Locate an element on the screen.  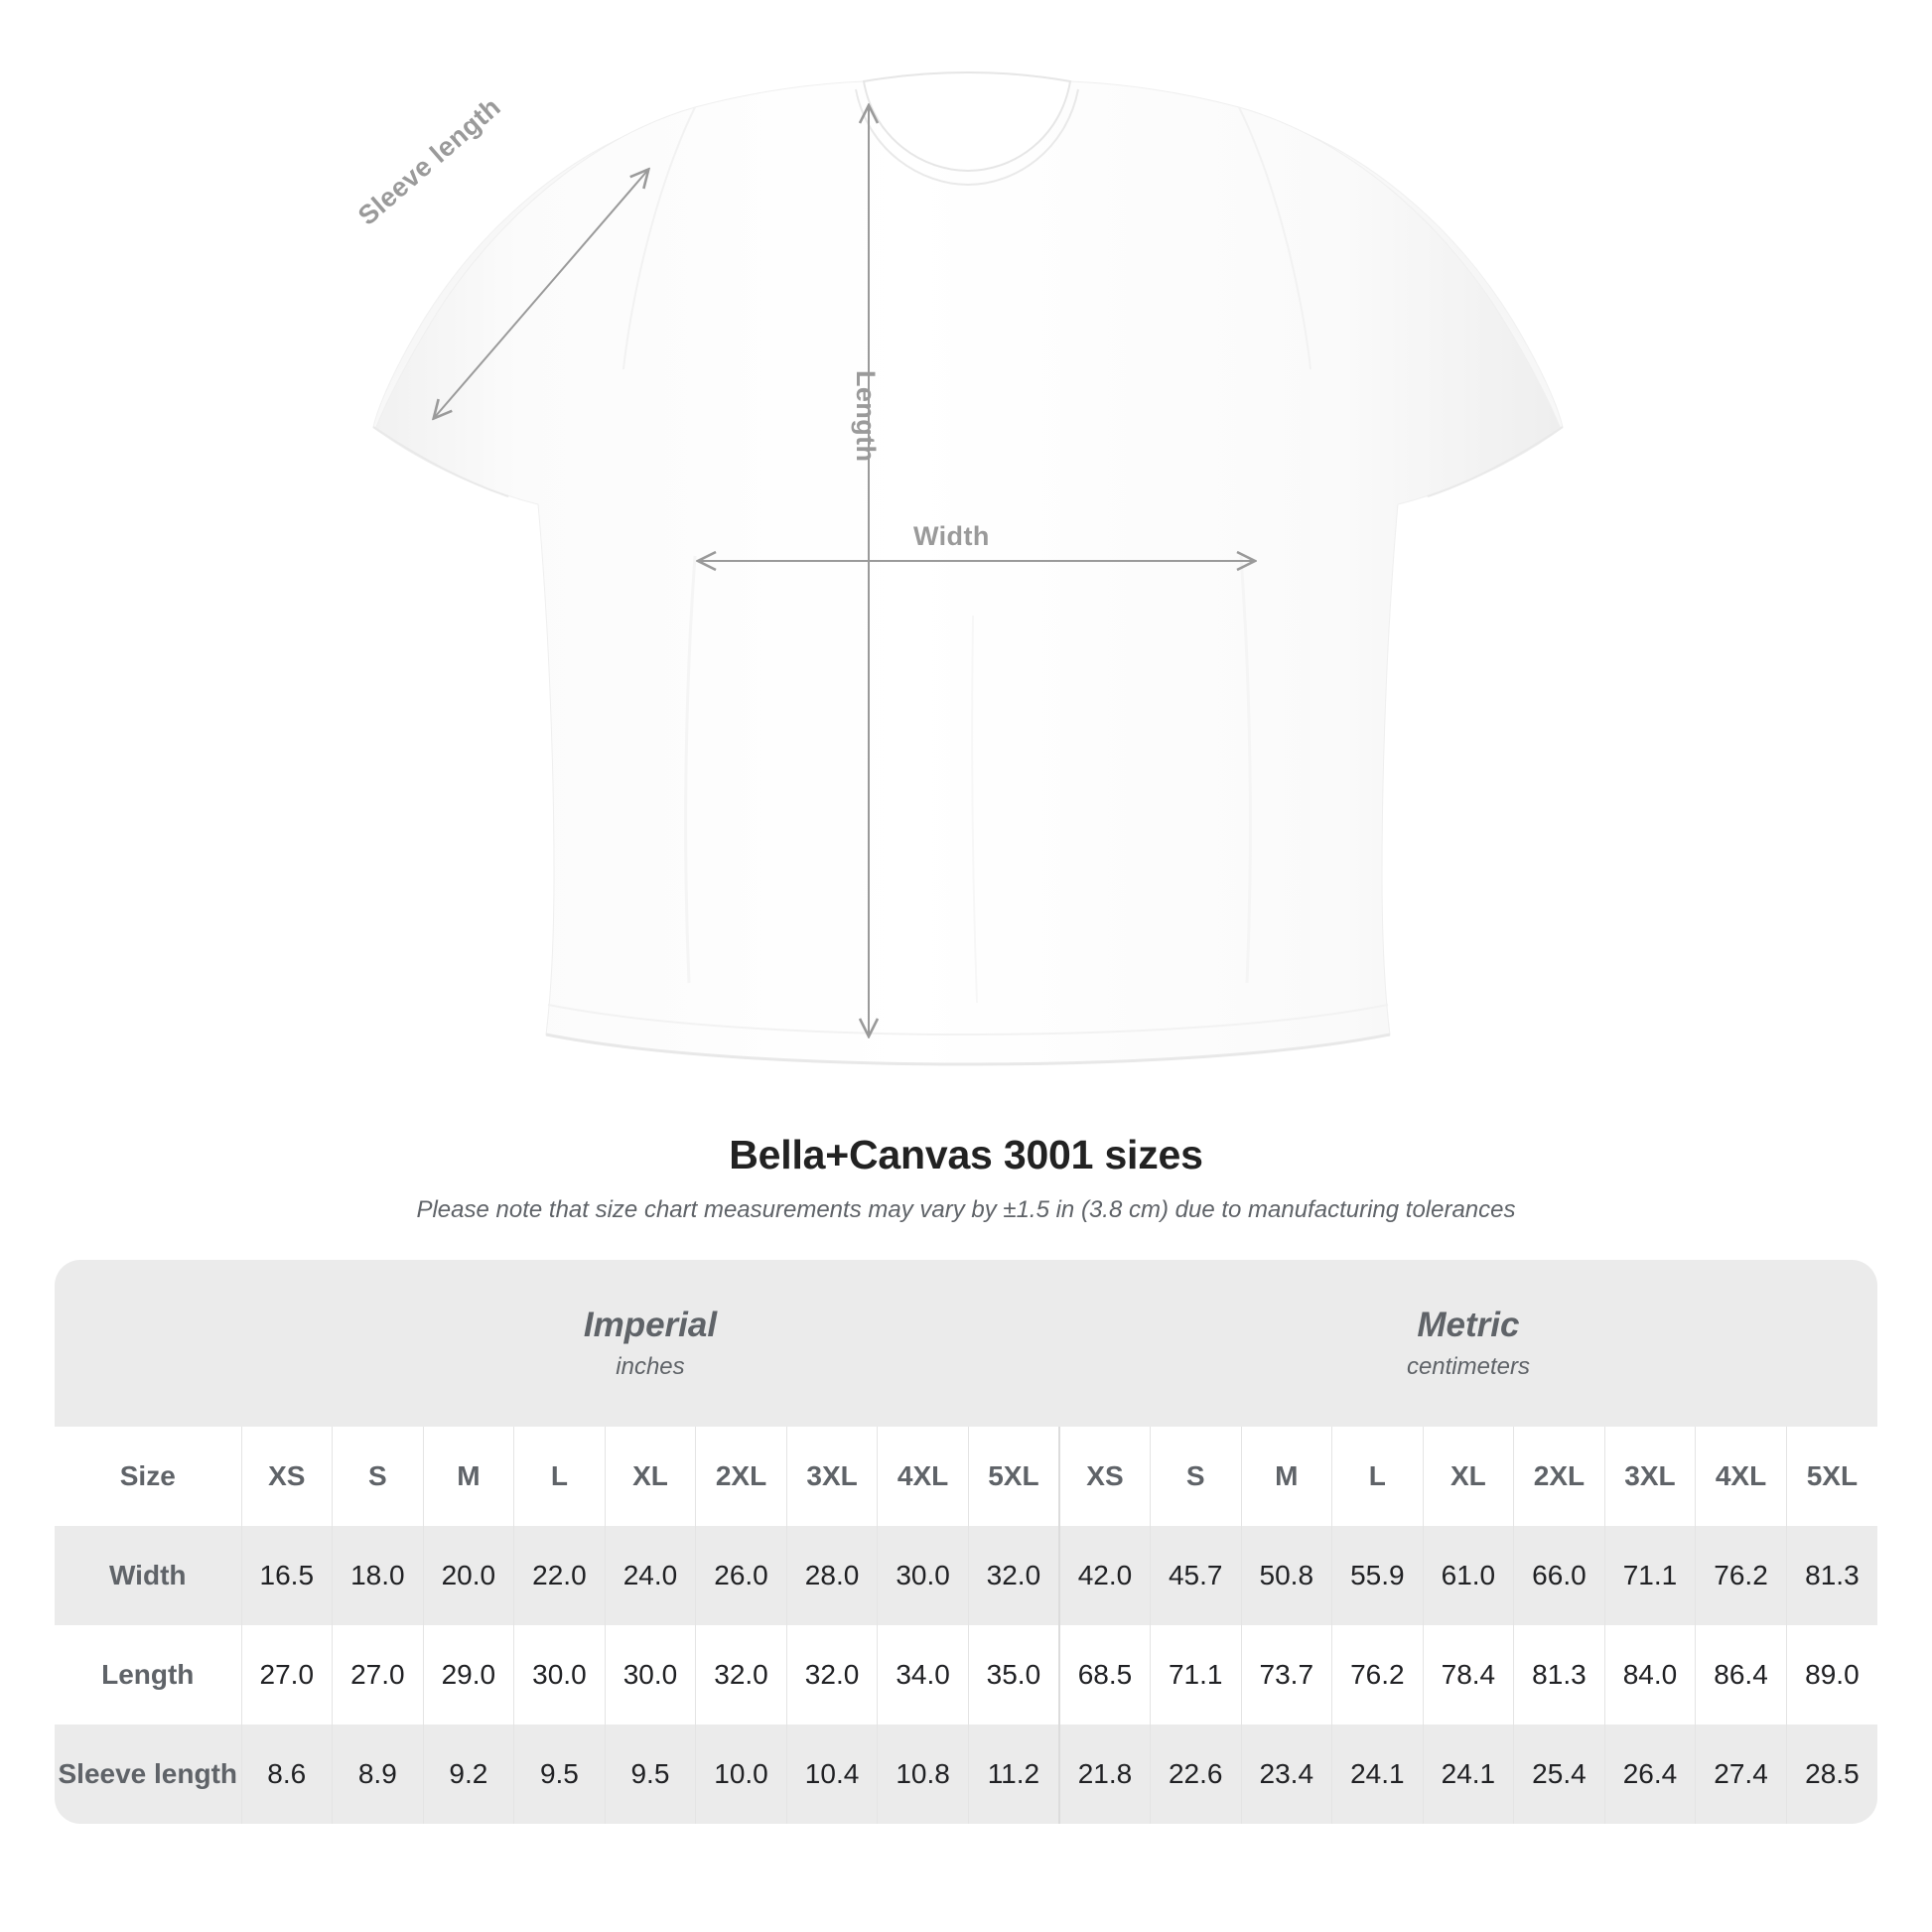
measurement-cell: 18.0 is located at coordinates (378, 1576).